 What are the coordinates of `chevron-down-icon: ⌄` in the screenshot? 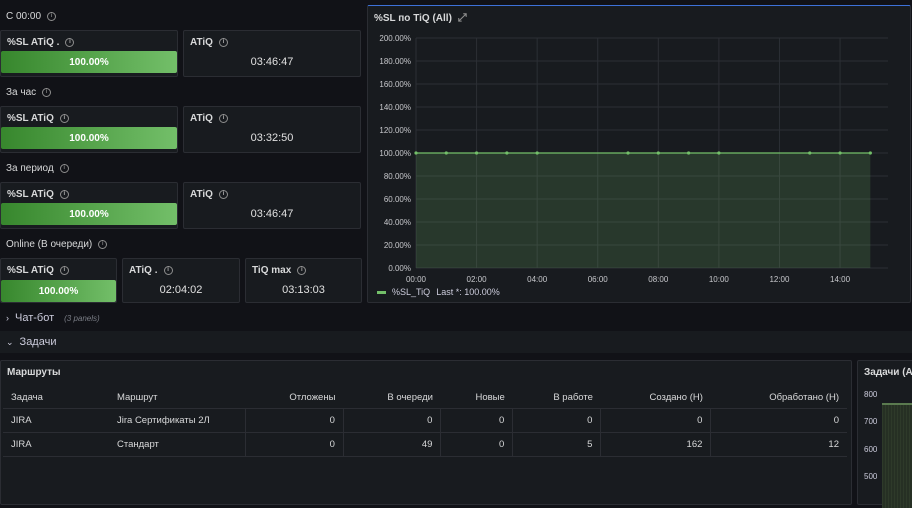 It's located at (10, 341).